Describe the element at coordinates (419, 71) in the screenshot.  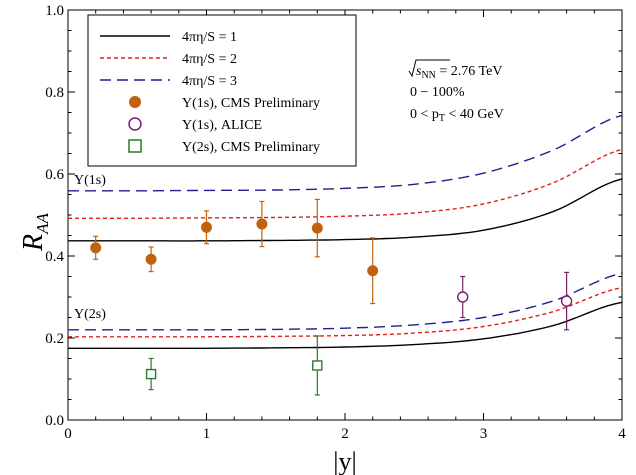
I see `energy-prefix: s` at that location.